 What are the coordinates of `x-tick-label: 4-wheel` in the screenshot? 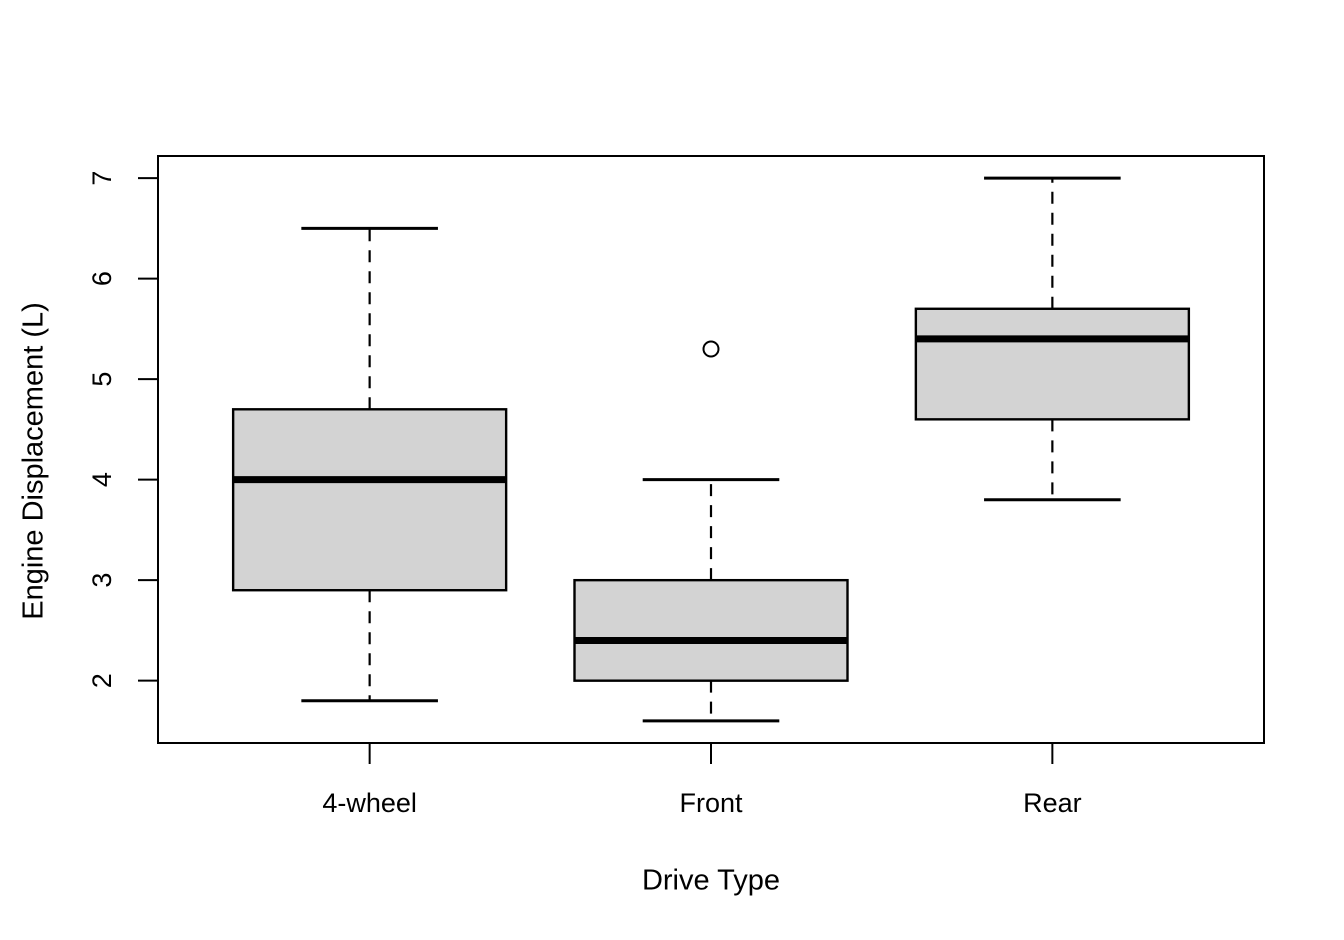 It's located at (369, 803).